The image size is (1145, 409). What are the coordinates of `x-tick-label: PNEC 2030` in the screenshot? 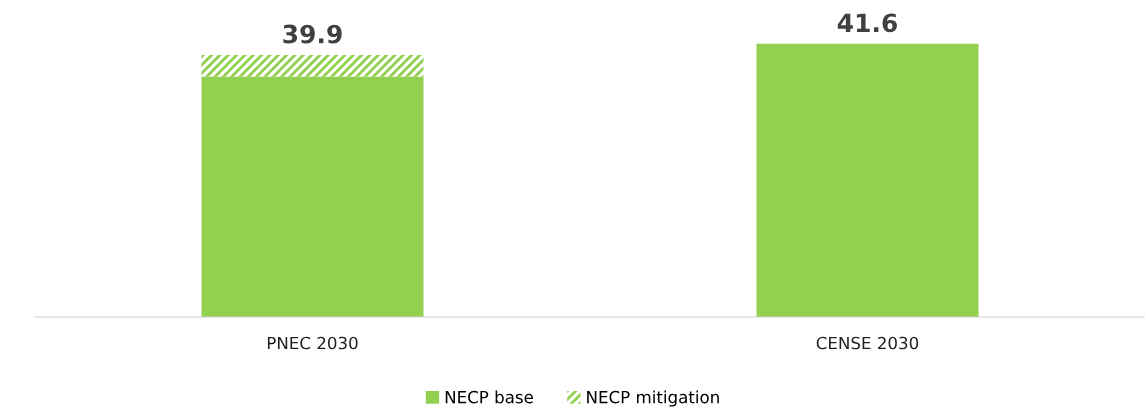 It's located at (312, 343).